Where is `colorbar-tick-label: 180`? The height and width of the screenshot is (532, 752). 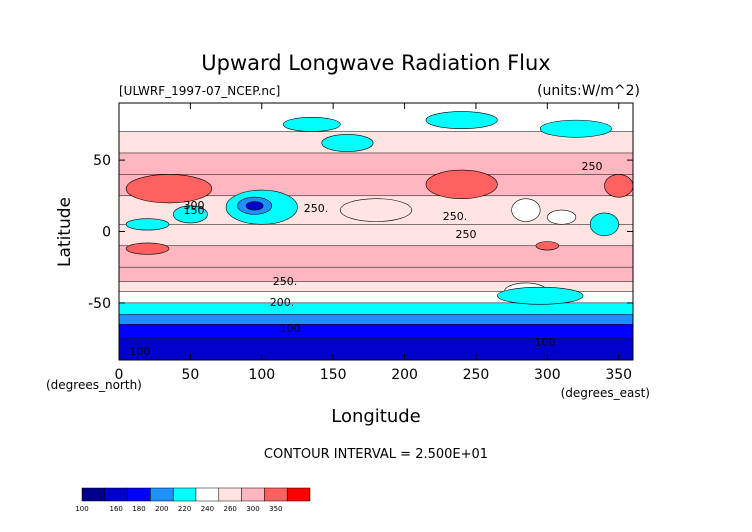 colorbar-tick-label: 180 is located at coordinates (138, 509).